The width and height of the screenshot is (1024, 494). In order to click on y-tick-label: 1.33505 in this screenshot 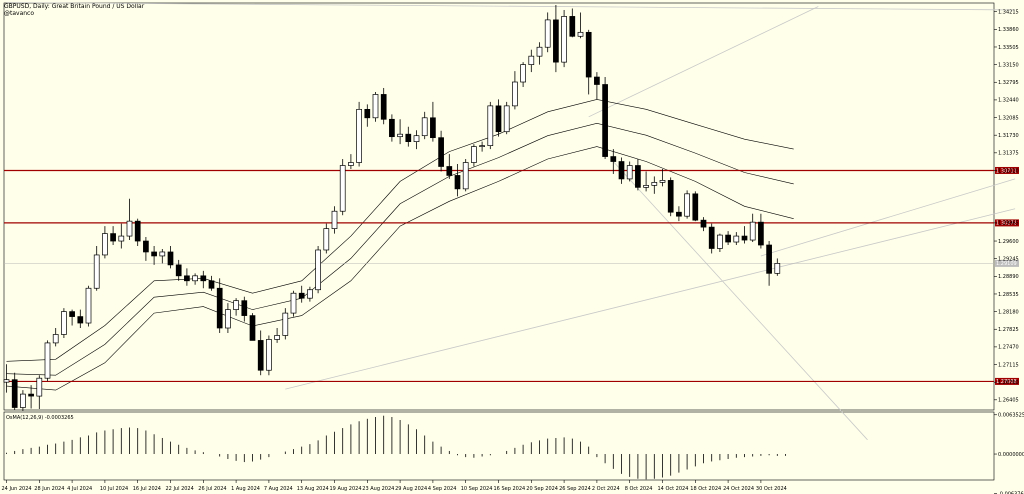, I will do `click(1008, 48)`.